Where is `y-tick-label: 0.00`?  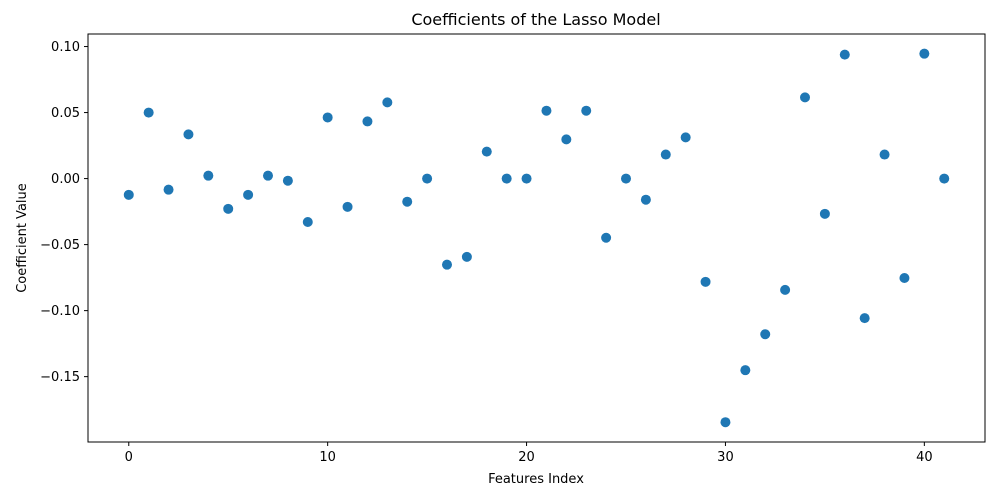
y-tick-label: 0.00 is located at coordinates (65, 179).